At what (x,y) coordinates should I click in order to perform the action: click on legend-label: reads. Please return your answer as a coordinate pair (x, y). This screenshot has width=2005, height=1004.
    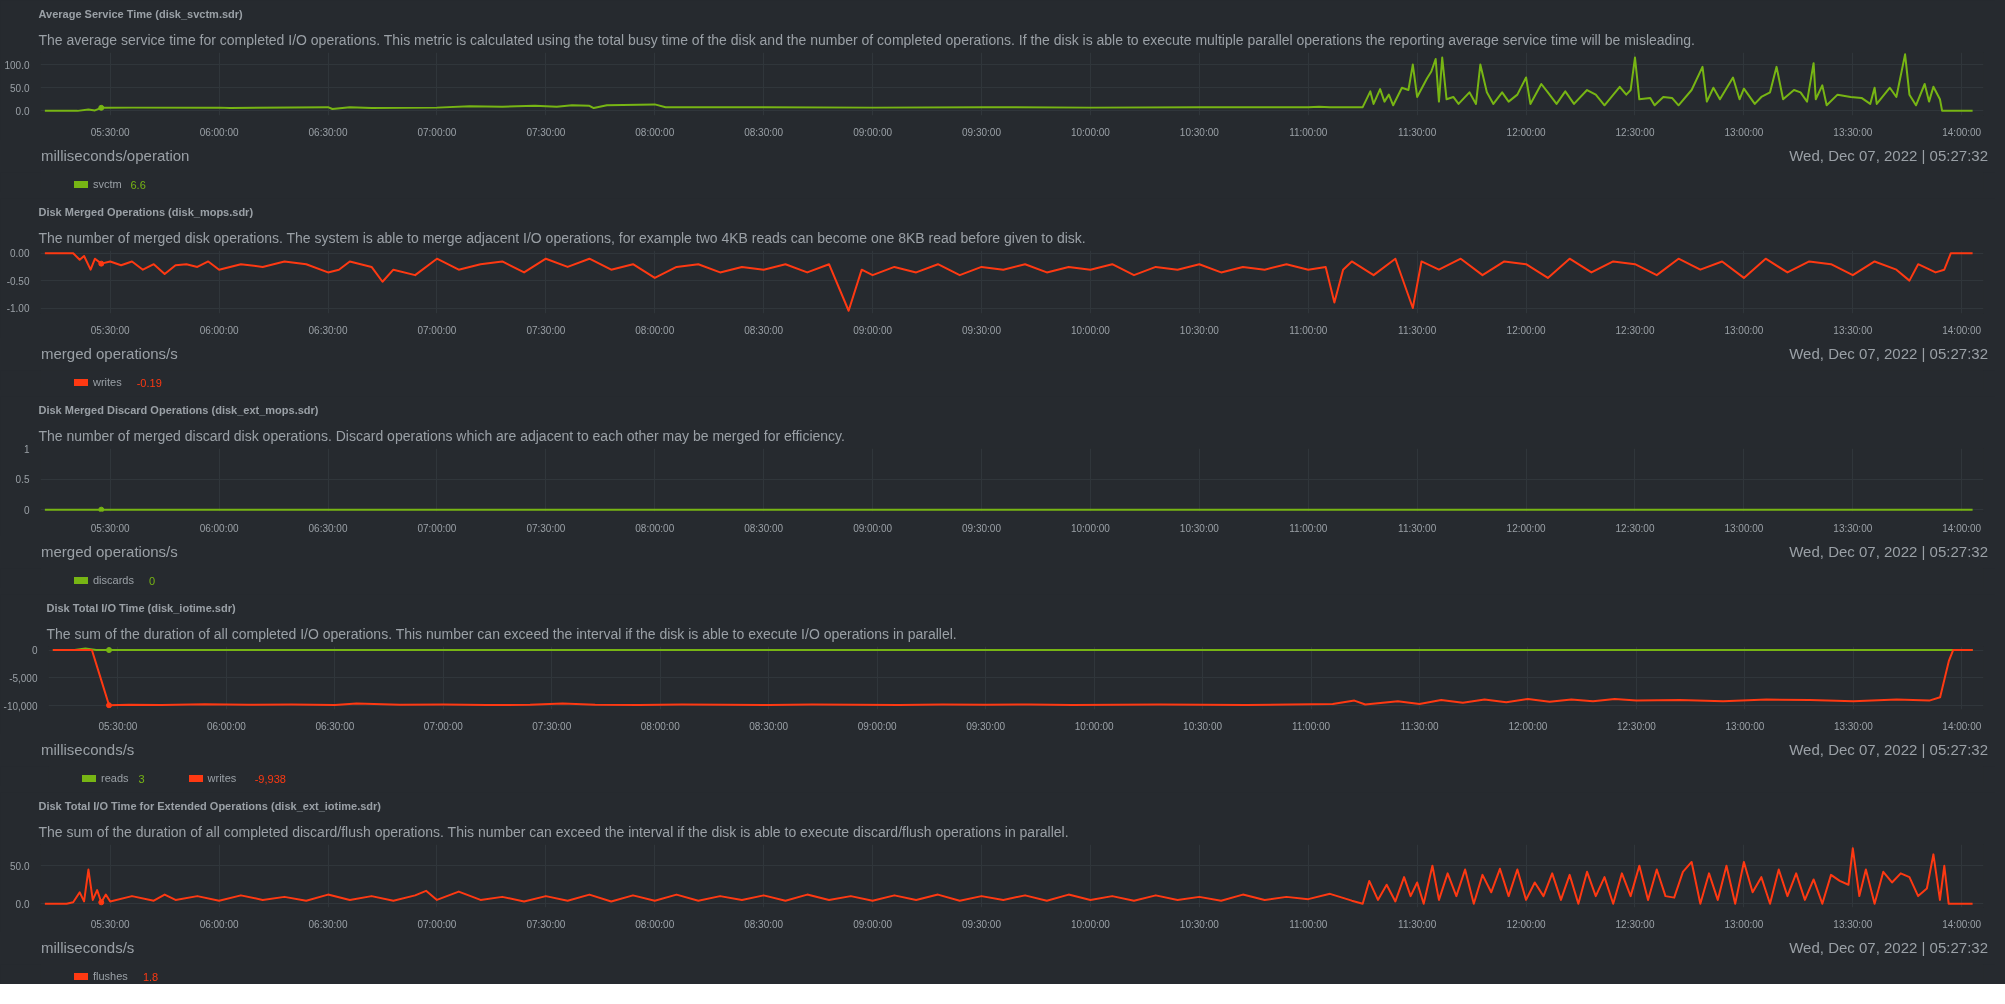
    Looking at the image, I should click on (115, 778).